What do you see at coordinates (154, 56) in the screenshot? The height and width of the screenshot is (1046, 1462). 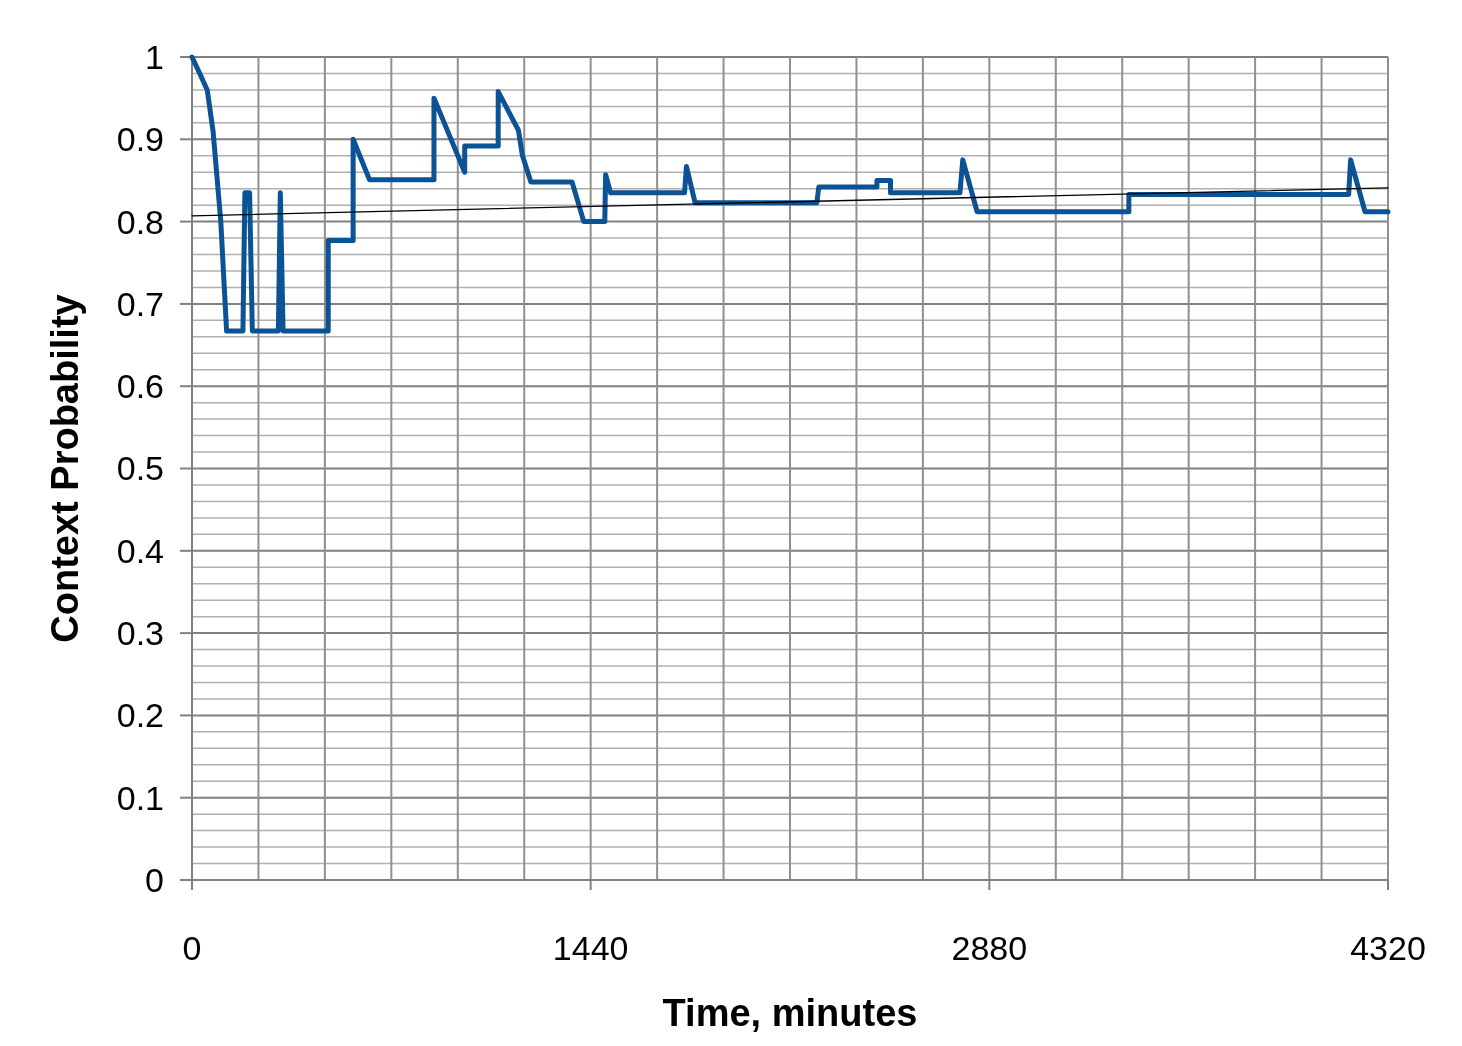 I see `y-tick-label: 1` at bounding box center [154, 56].